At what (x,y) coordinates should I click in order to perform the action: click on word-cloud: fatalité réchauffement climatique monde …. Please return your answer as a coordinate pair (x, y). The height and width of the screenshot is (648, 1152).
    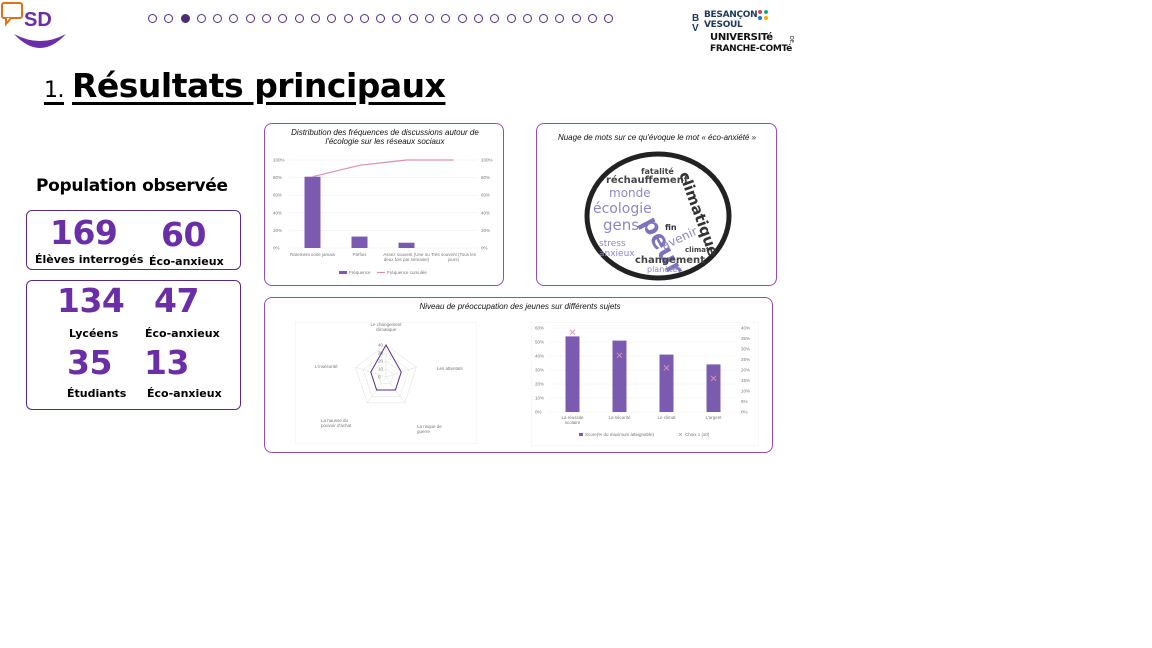
    Looking at the image, I should click on (658, 216).